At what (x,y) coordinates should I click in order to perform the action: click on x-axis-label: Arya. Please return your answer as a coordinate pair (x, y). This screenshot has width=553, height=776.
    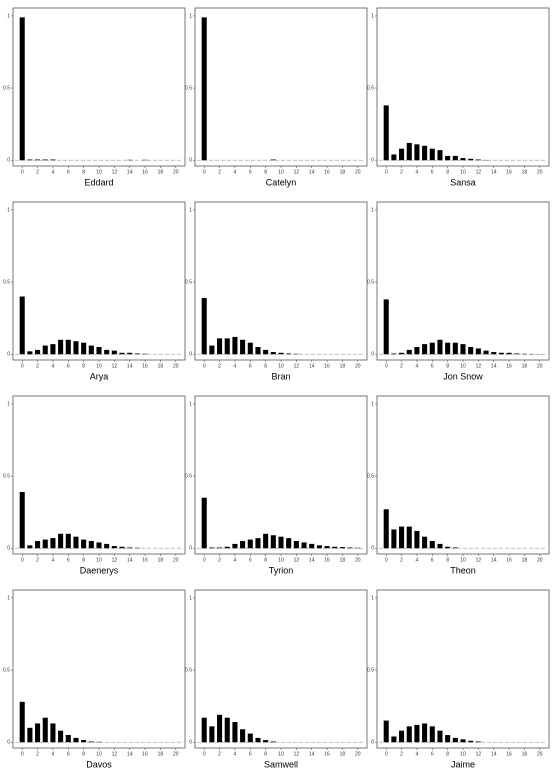
    Looking at the image, I should click on (99, 376).